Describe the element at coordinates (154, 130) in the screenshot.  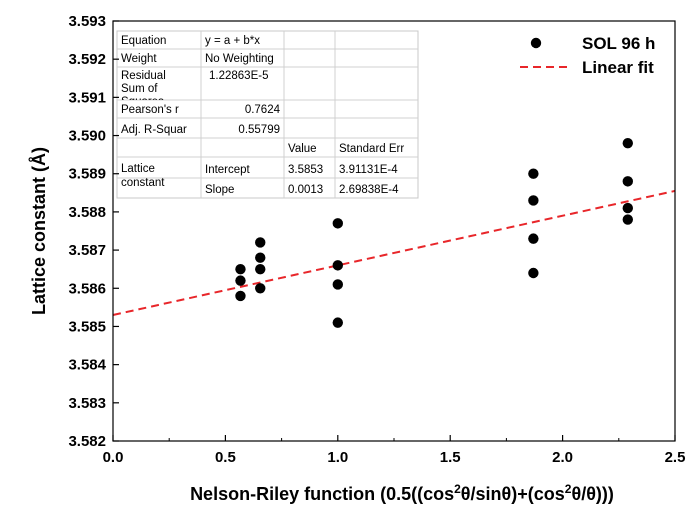
I see `fit-table-cell-text: Adj. R-Squar` at that location.